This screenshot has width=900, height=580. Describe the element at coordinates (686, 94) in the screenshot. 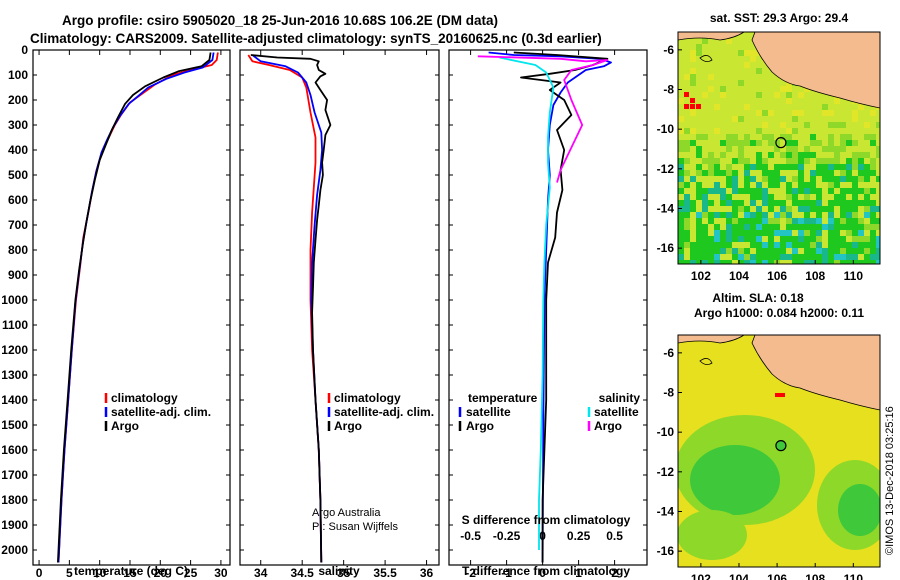

I see `sst-map-red-cell` at that location.